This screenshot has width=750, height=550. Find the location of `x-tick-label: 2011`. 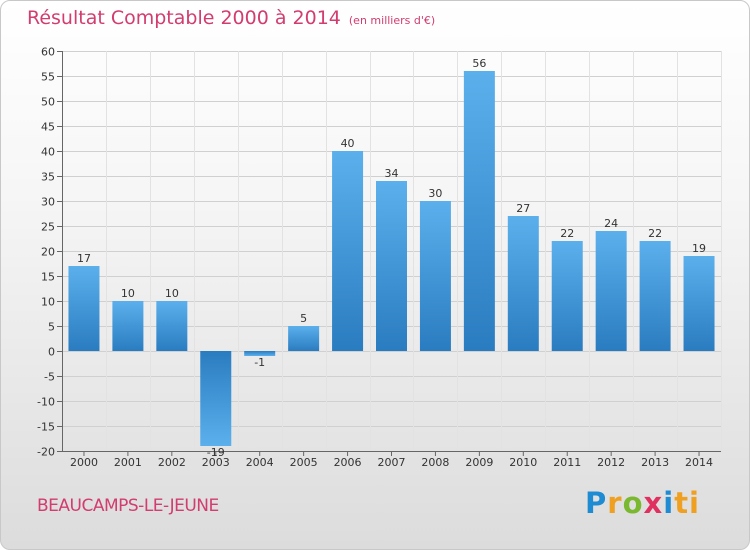

x-tick-label: 2011 is located at coordinates (567, 462).